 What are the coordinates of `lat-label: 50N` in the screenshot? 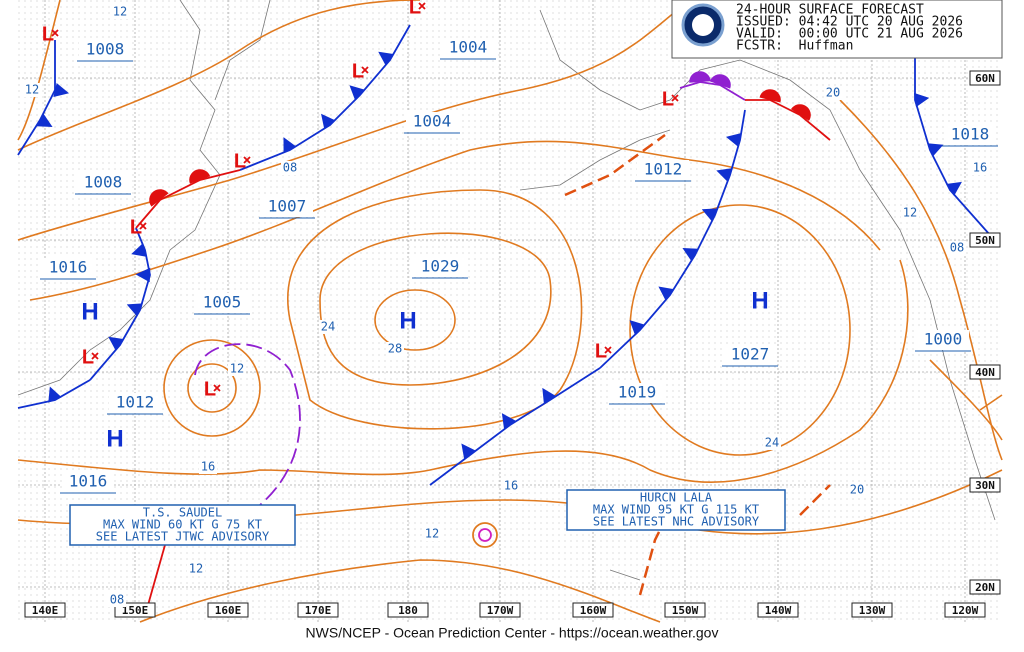 It's located at (985, 240).